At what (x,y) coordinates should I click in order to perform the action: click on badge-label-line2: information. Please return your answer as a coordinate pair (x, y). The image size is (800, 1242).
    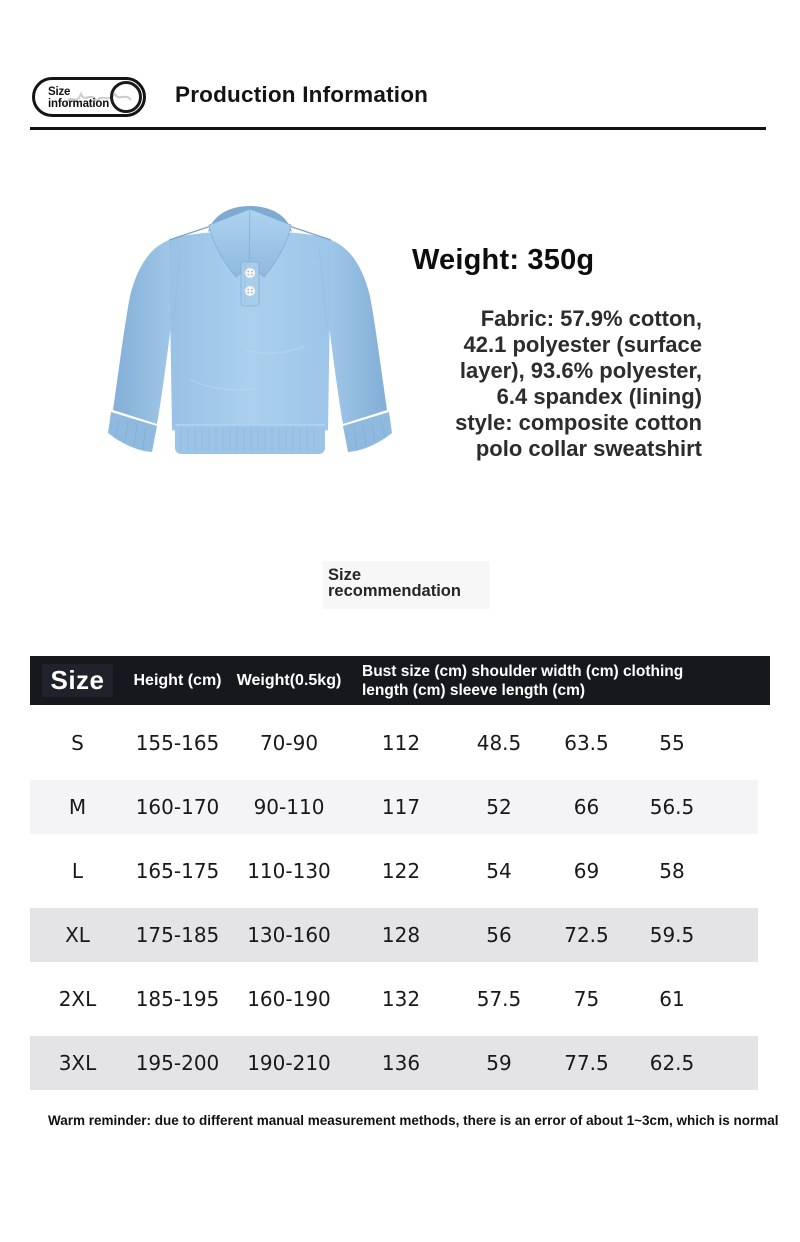
    Looking at the image, I should click on (79, 104).